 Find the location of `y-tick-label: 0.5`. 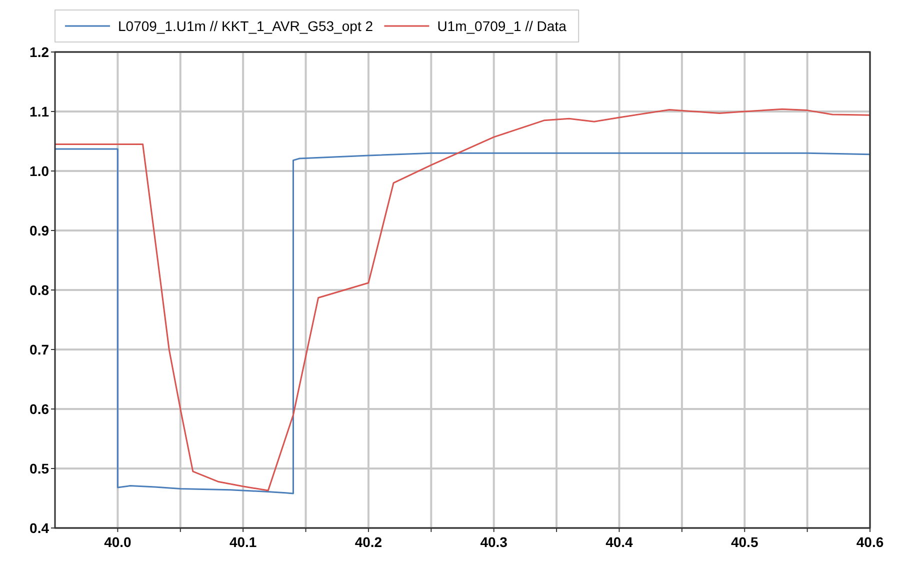

y-tick-label: 0.5 is located at coordinates (40, 468).